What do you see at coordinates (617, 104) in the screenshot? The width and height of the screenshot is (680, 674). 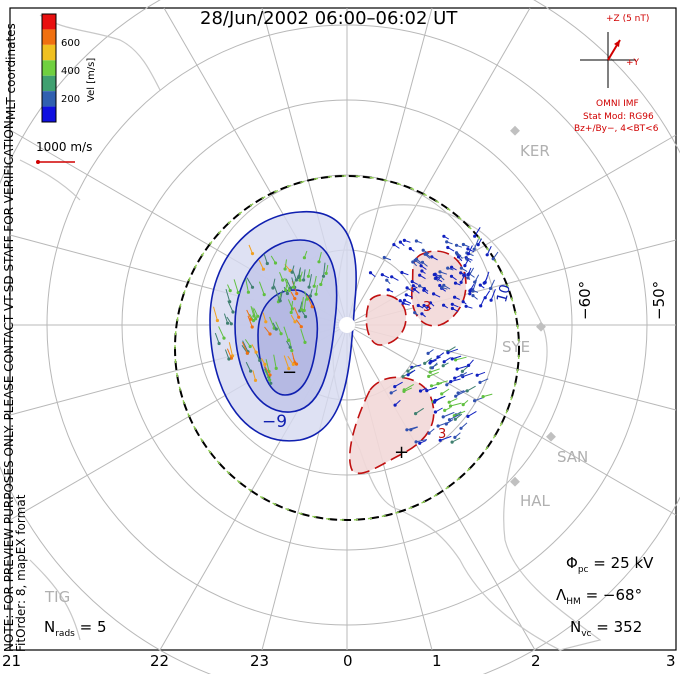 I see `imf-source: OMNI IMF` at bounding box center [617, 104].